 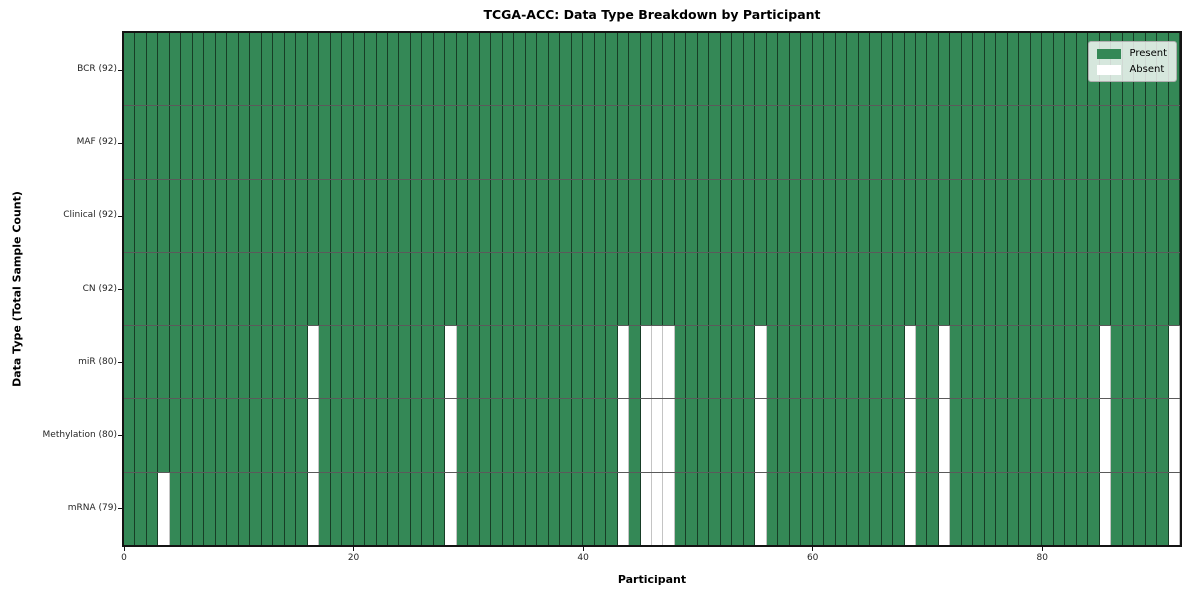 I want to click on grid-row-maf, so click(x=652, y=143).